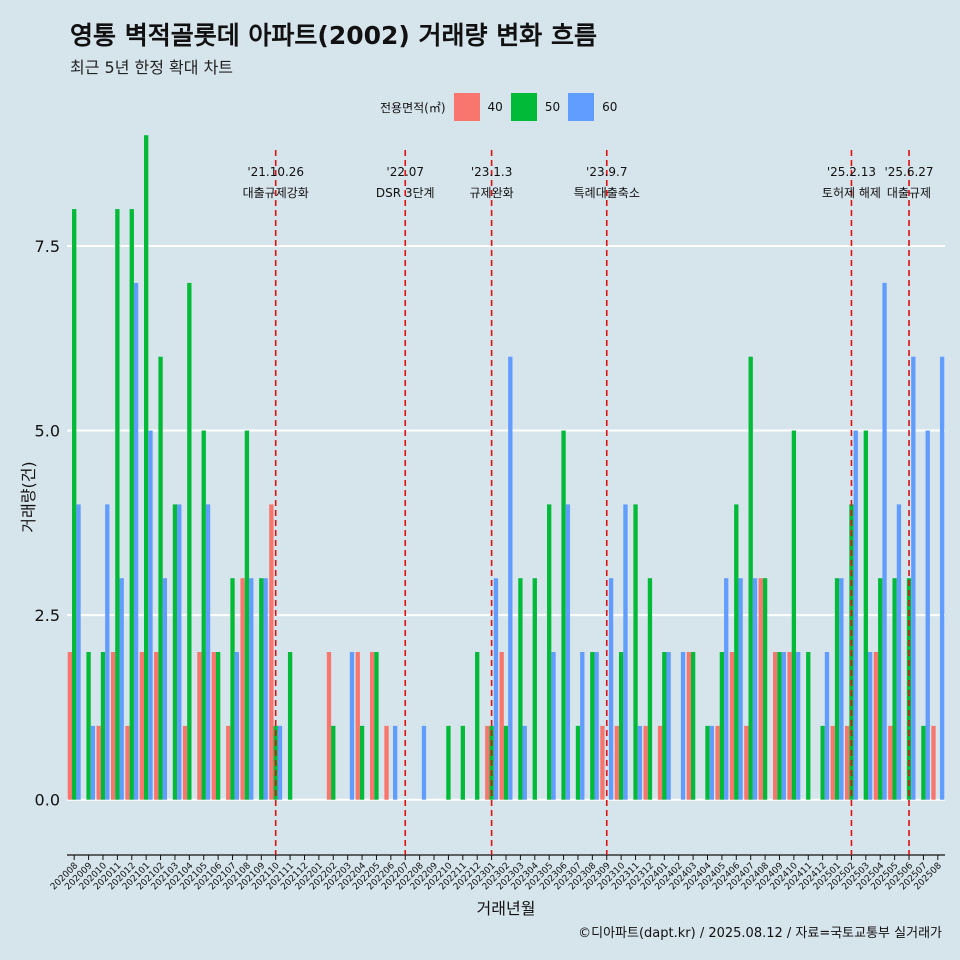 This screenshot has height=960, width=960. I want to click on event-label: 규제완화, so click(492, 193).